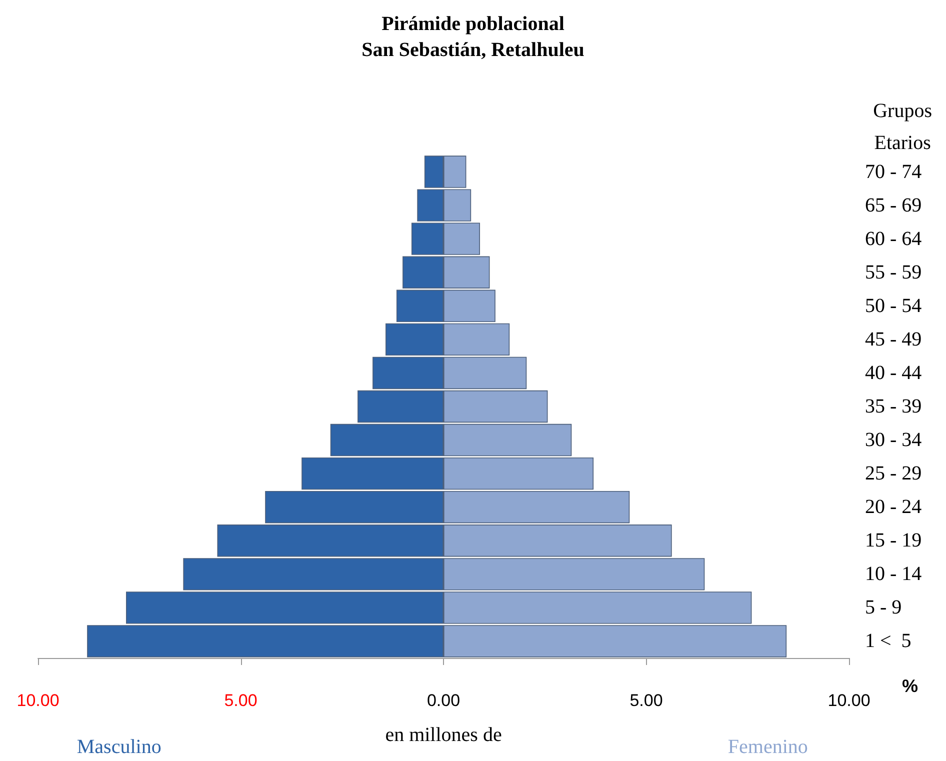 Image resolution: width=946 pixels, height=761 pixels. I want to click on y-tick-label: 1 < 5, so click(888, 641).